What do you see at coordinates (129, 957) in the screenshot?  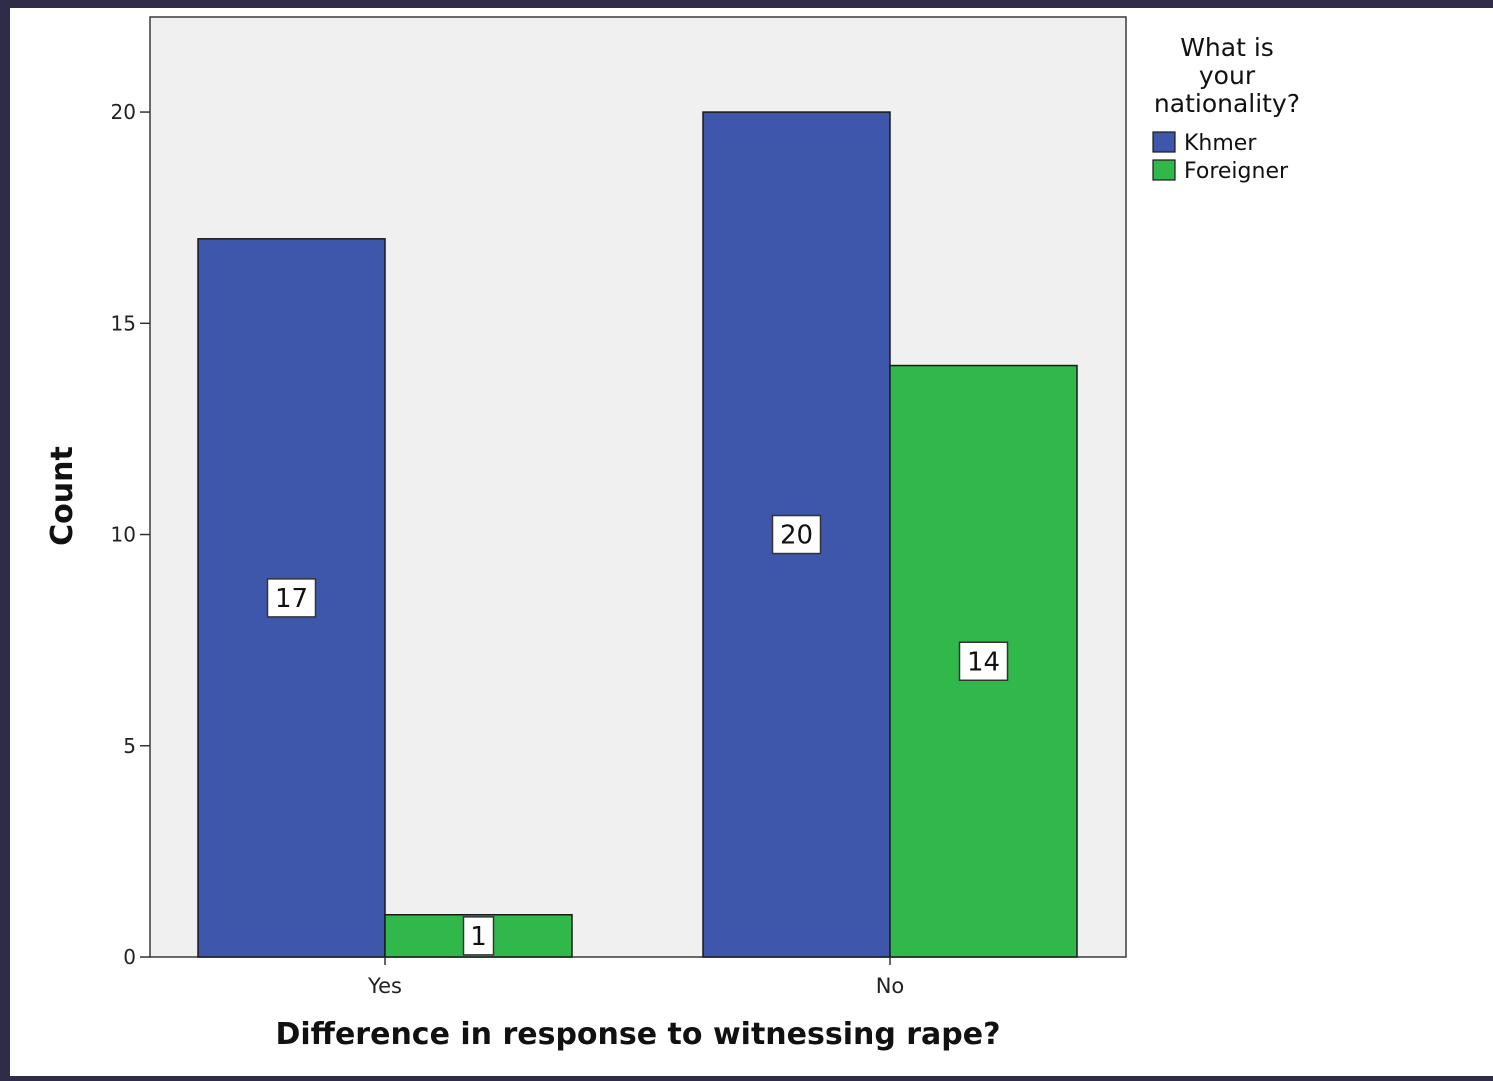 I see `y-tick-label: 0` at bounding box center [129, 957].